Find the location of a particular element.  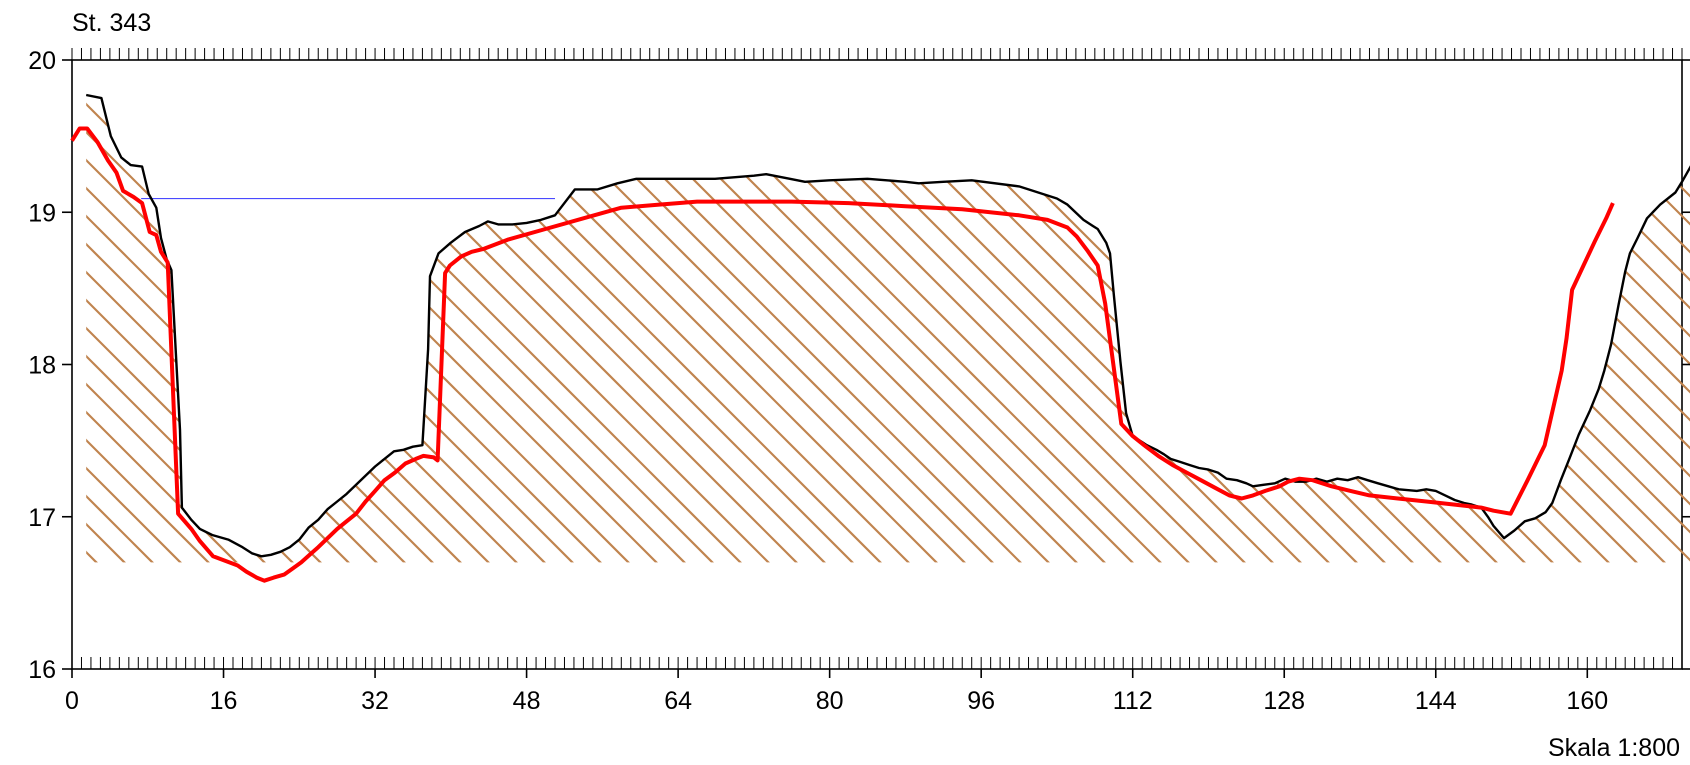

x-tick-label: 32 is located at coordinates (375, 701).